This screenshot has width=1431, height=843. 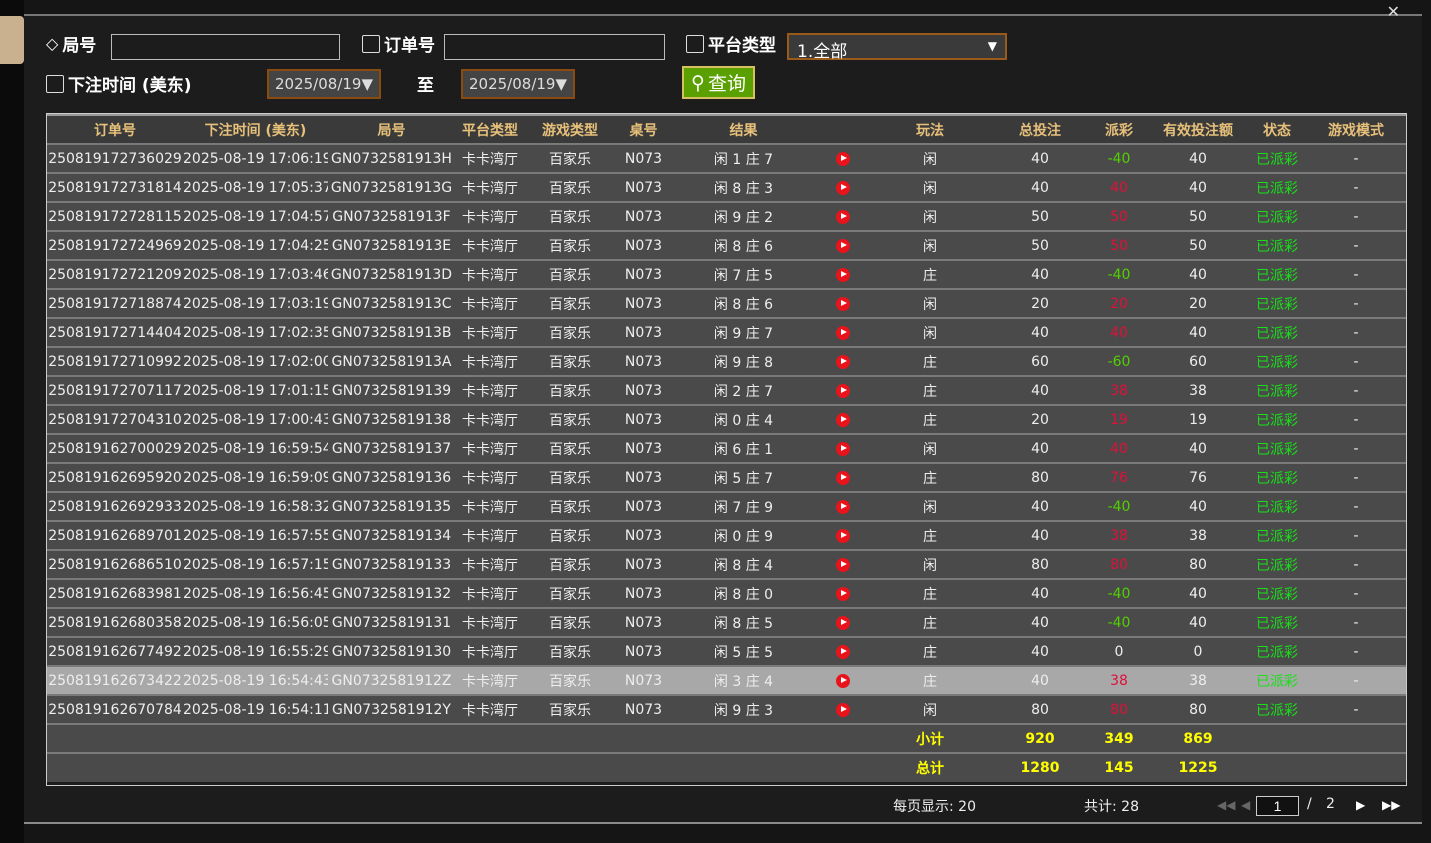 I want to click on date-from-picker: 2025/08/19▼, so click(x=324, y=84).